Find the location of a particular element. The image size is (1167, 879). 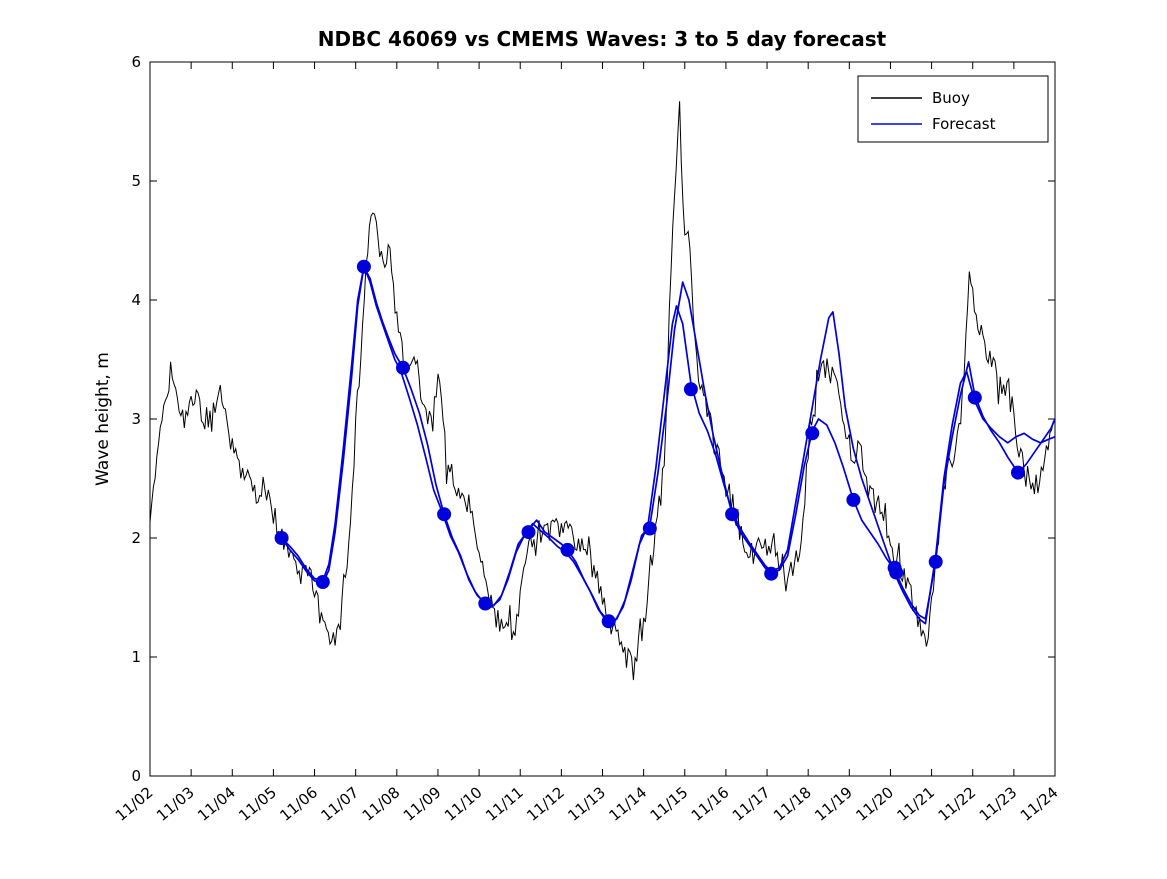

legend-label-forecast: Forecast is located at coordinates (964, 124).